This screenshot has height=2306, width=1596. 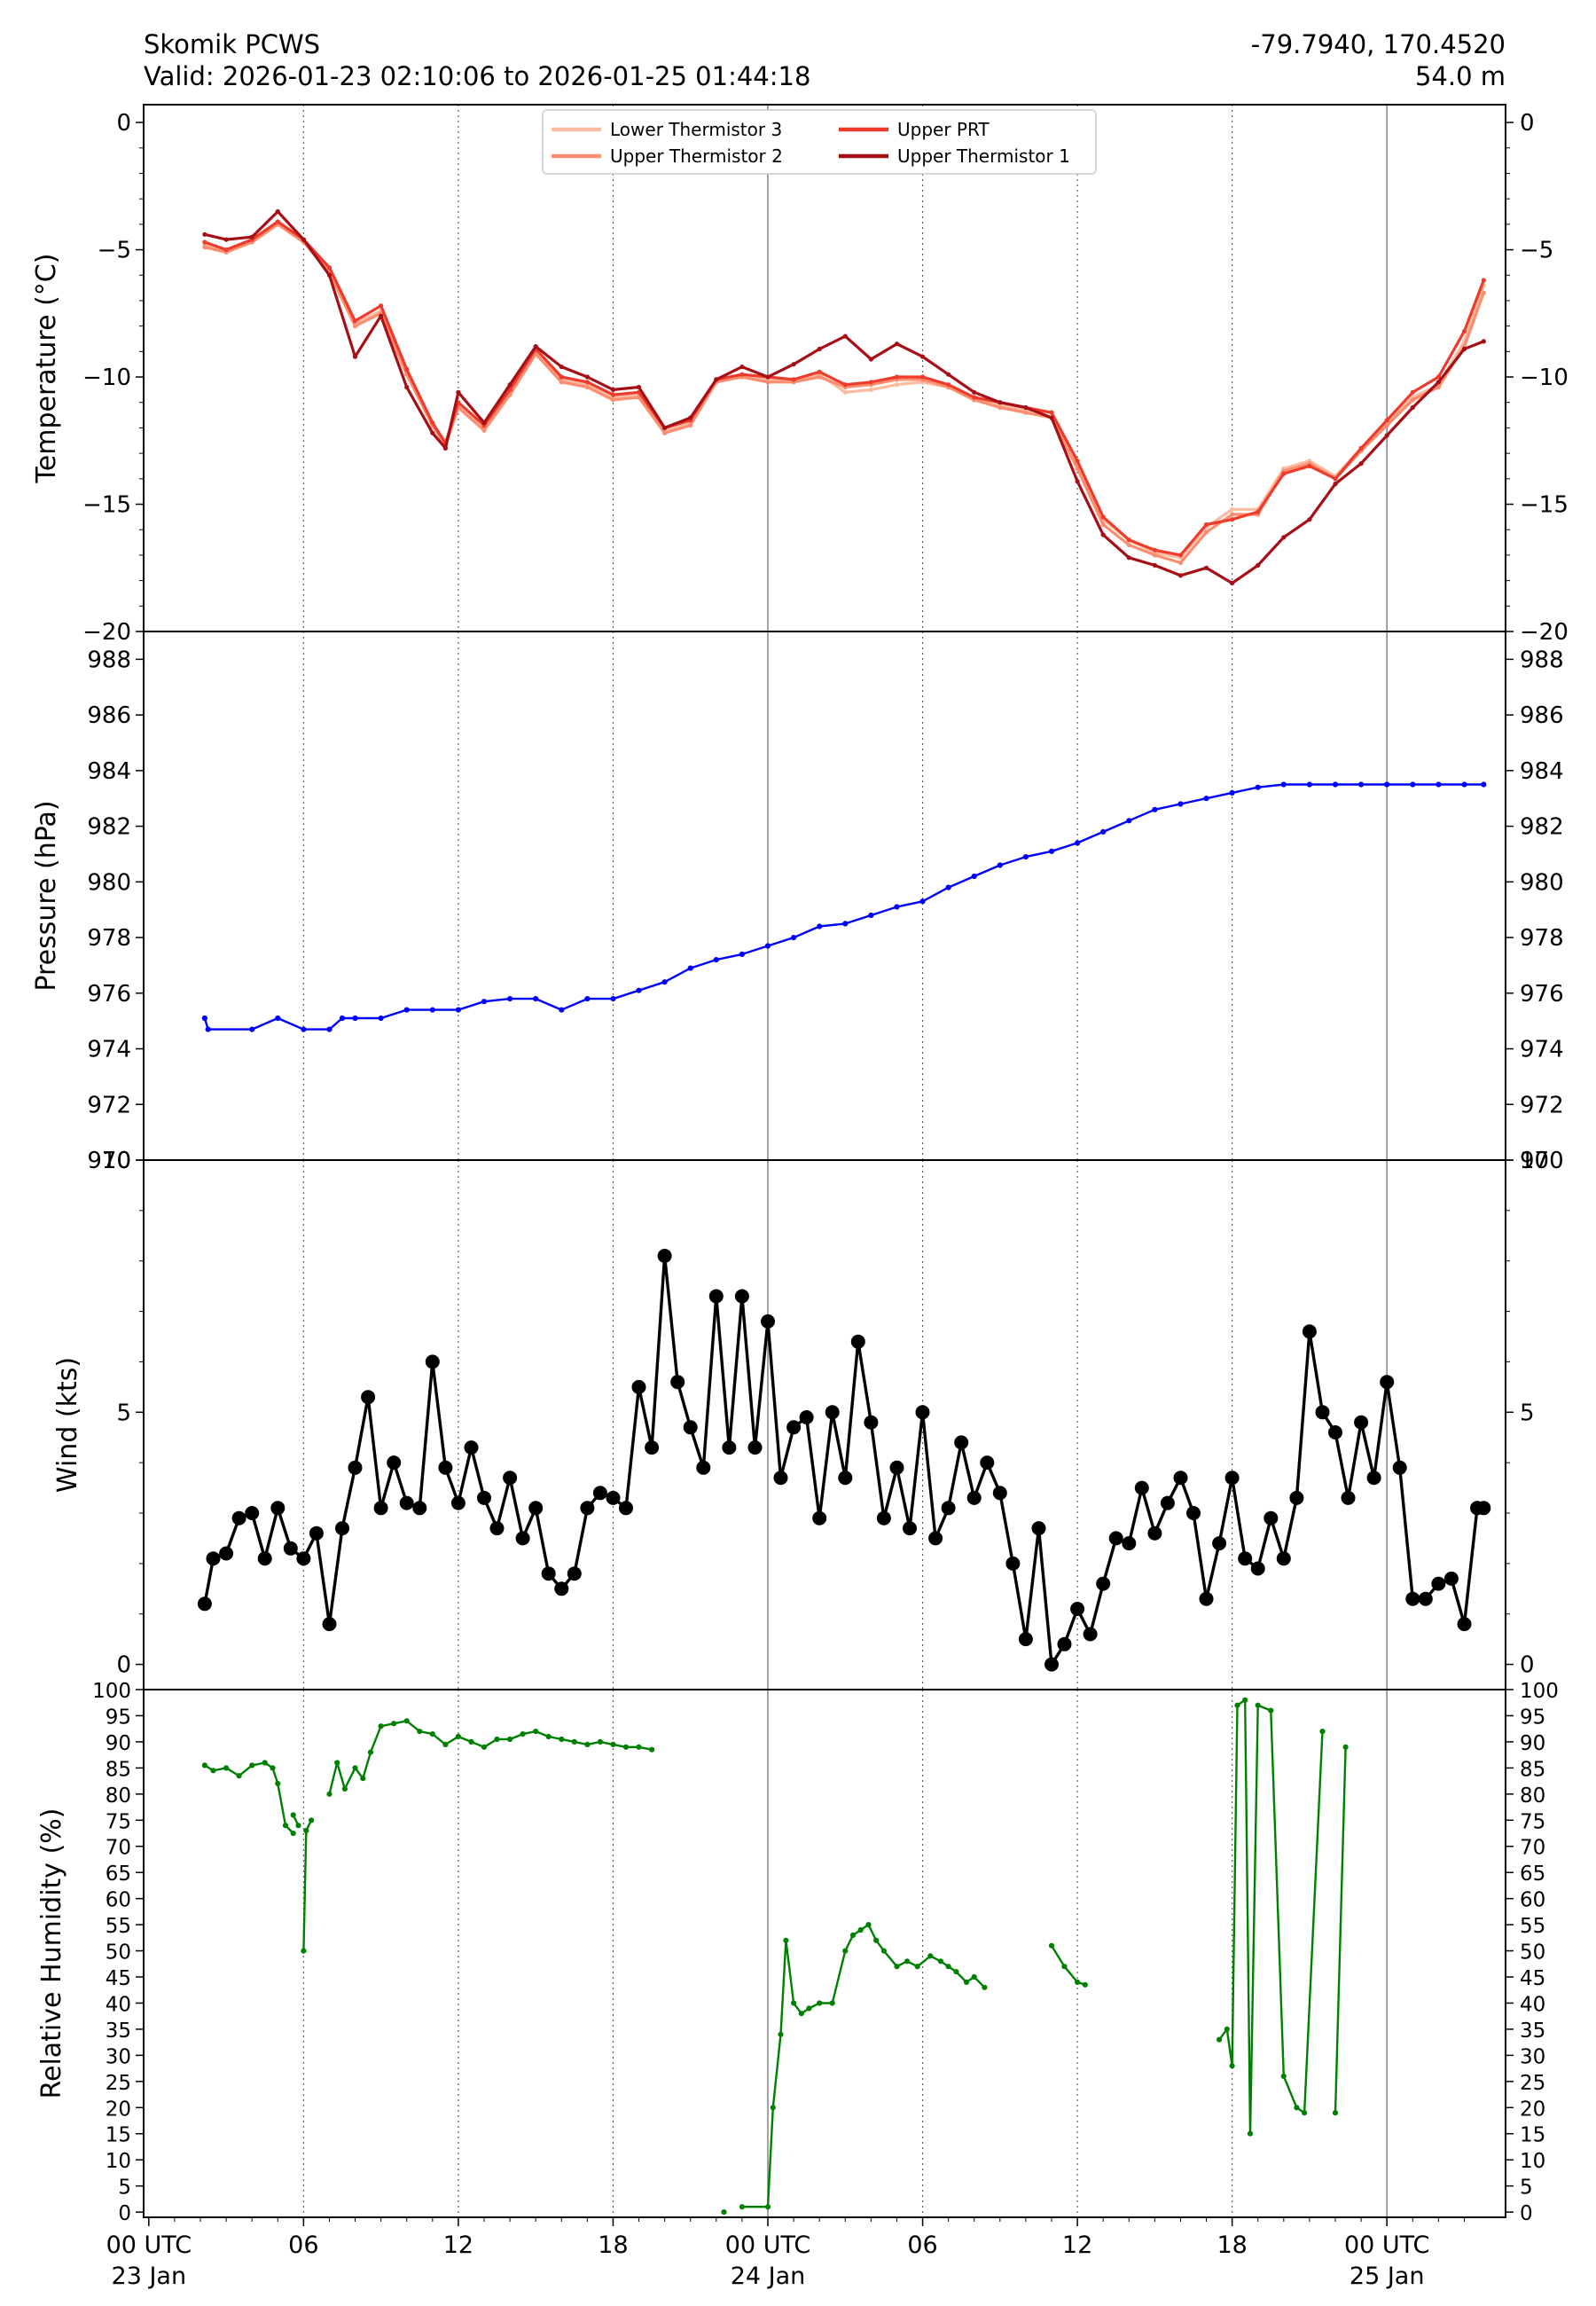 What do you see at coordinates (107, 632) in the screenshot?
I see `y-tick-label: −20` at bounding box center [107, 632].